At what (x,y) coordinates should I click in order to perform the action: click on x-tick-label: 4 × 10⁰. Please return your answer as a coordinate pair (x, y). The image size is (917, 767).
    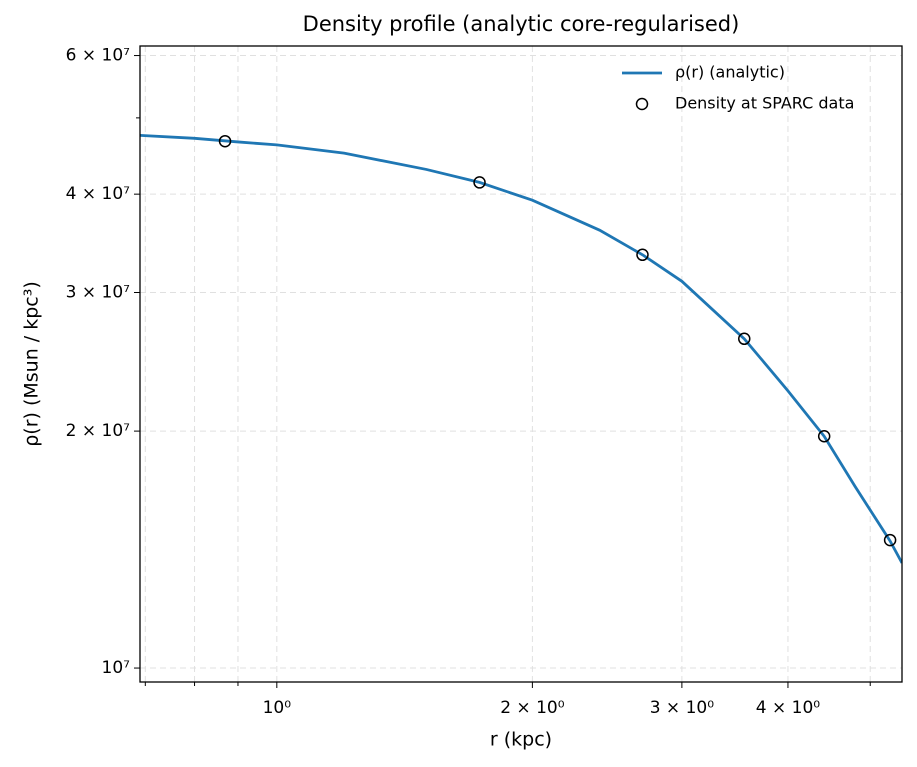
    Looking at the image, I should click on (788, 708).